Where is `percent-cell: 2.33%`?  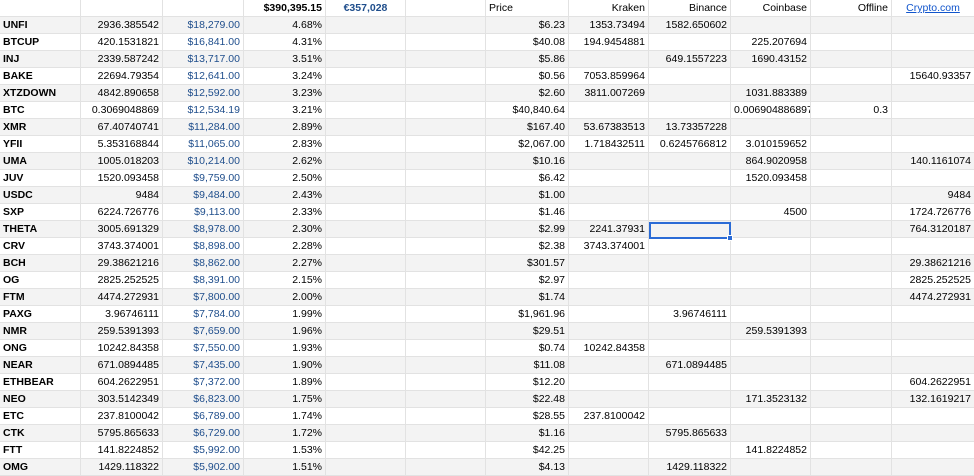
percent-cell: 2.33% is located at coordinates (285, 212).